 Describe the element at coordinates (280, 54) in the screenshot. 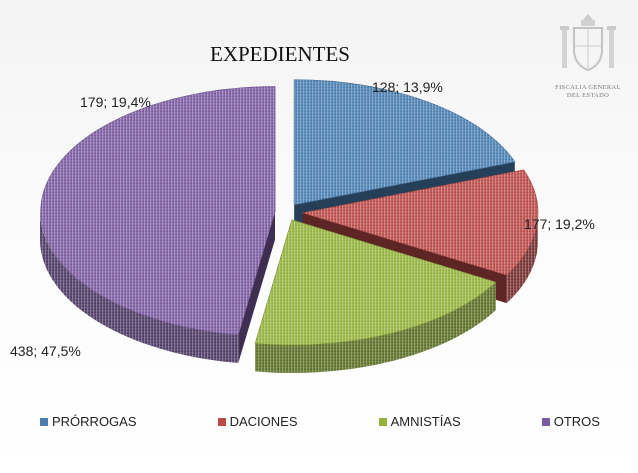

I see `chart-title: EXPEDIENTES` at that location.